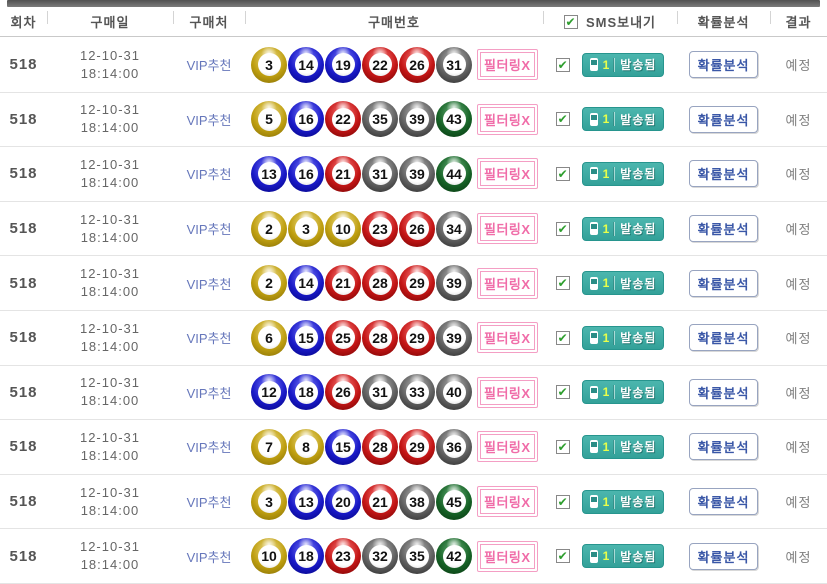 Image resolution: width=827 pixels, height=584 pixels. I want to click on analysis-cell: 확률분석, so click(723, 229).